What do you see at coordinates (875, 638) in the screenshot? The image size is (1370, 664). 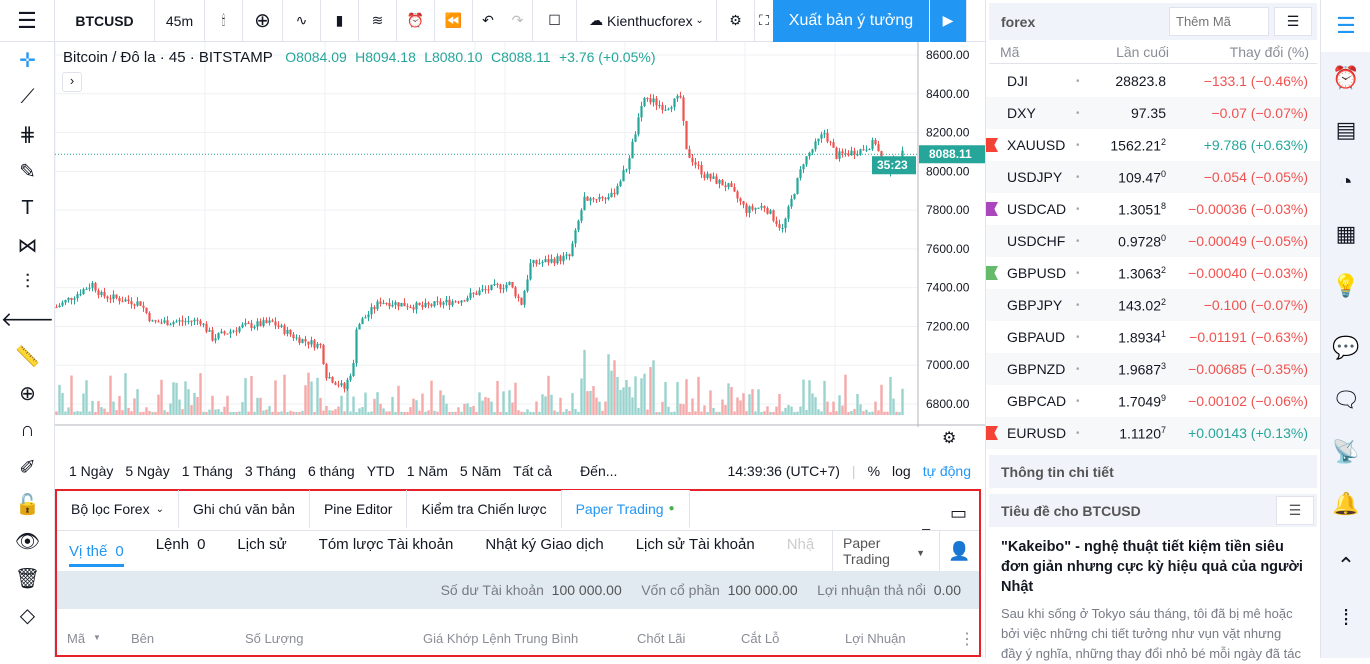 I see `column-header: Lợi Nhuận` at bounding box center [875, 638].